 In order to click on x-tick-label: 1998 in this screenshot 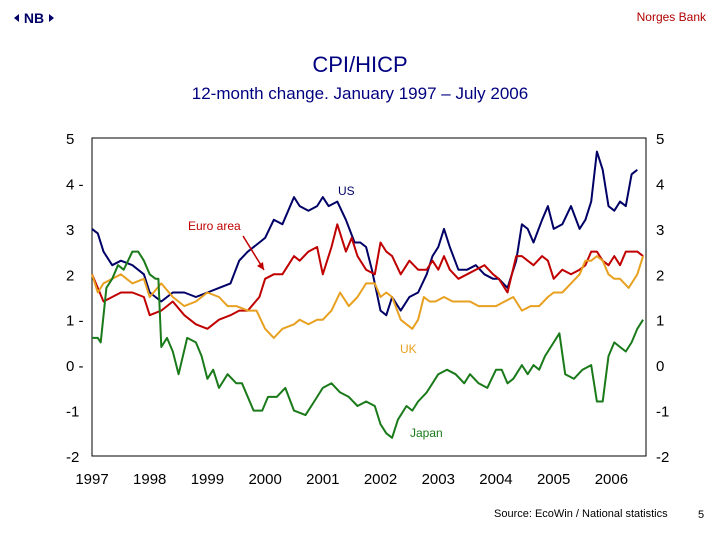, I will do `click(149, 479)`.